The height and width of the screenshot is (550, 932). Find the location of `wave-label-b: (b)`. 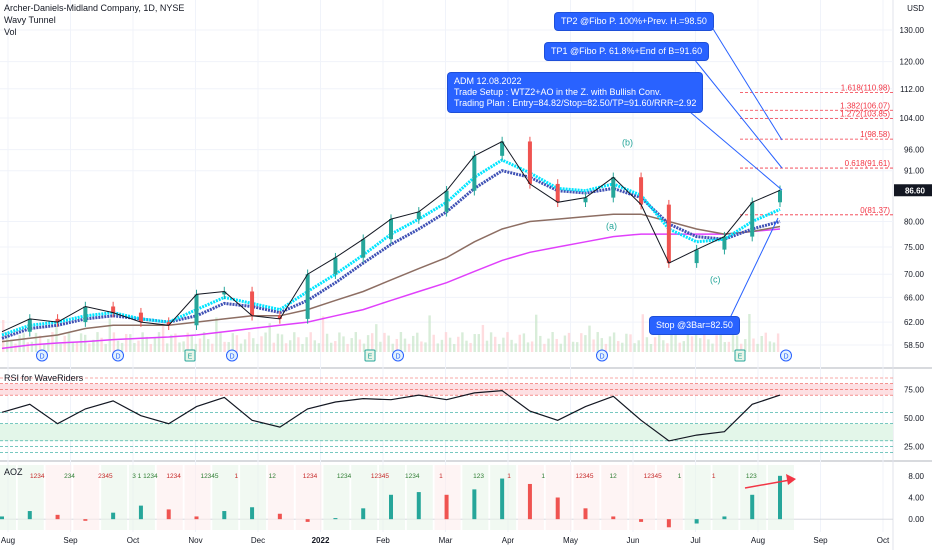

wave-label-b: (b) is located at coordinates (627, 143).